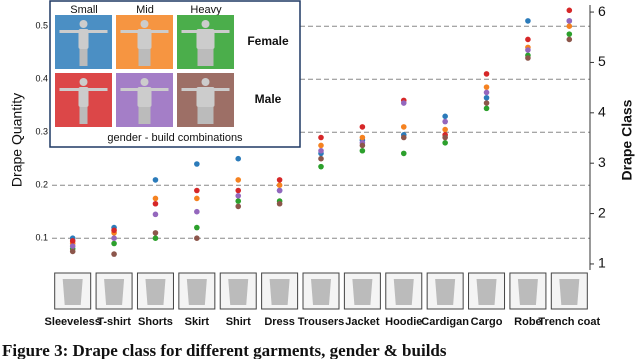 The width and height of the screenshot is (640, 359). What do you see at coordinates (197, 322) in the screenshot?
I see `x-tick-label: Skirt` at bounding box center [197, 322].